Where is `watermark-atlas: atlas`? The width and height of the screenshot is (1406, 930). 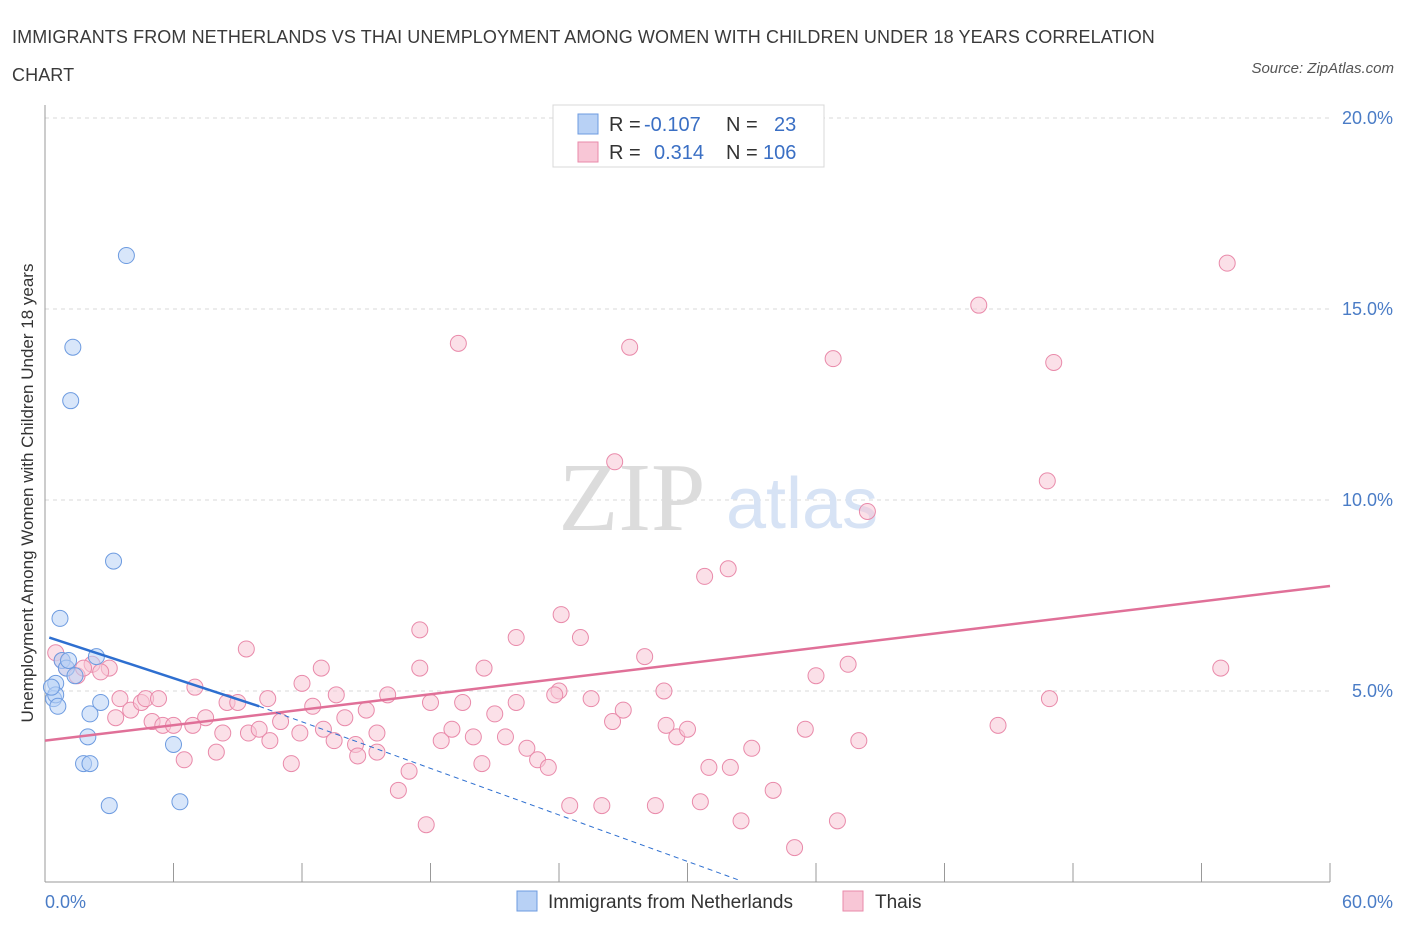
watermark-atlas: atlas is located at coordinates (802, 504).